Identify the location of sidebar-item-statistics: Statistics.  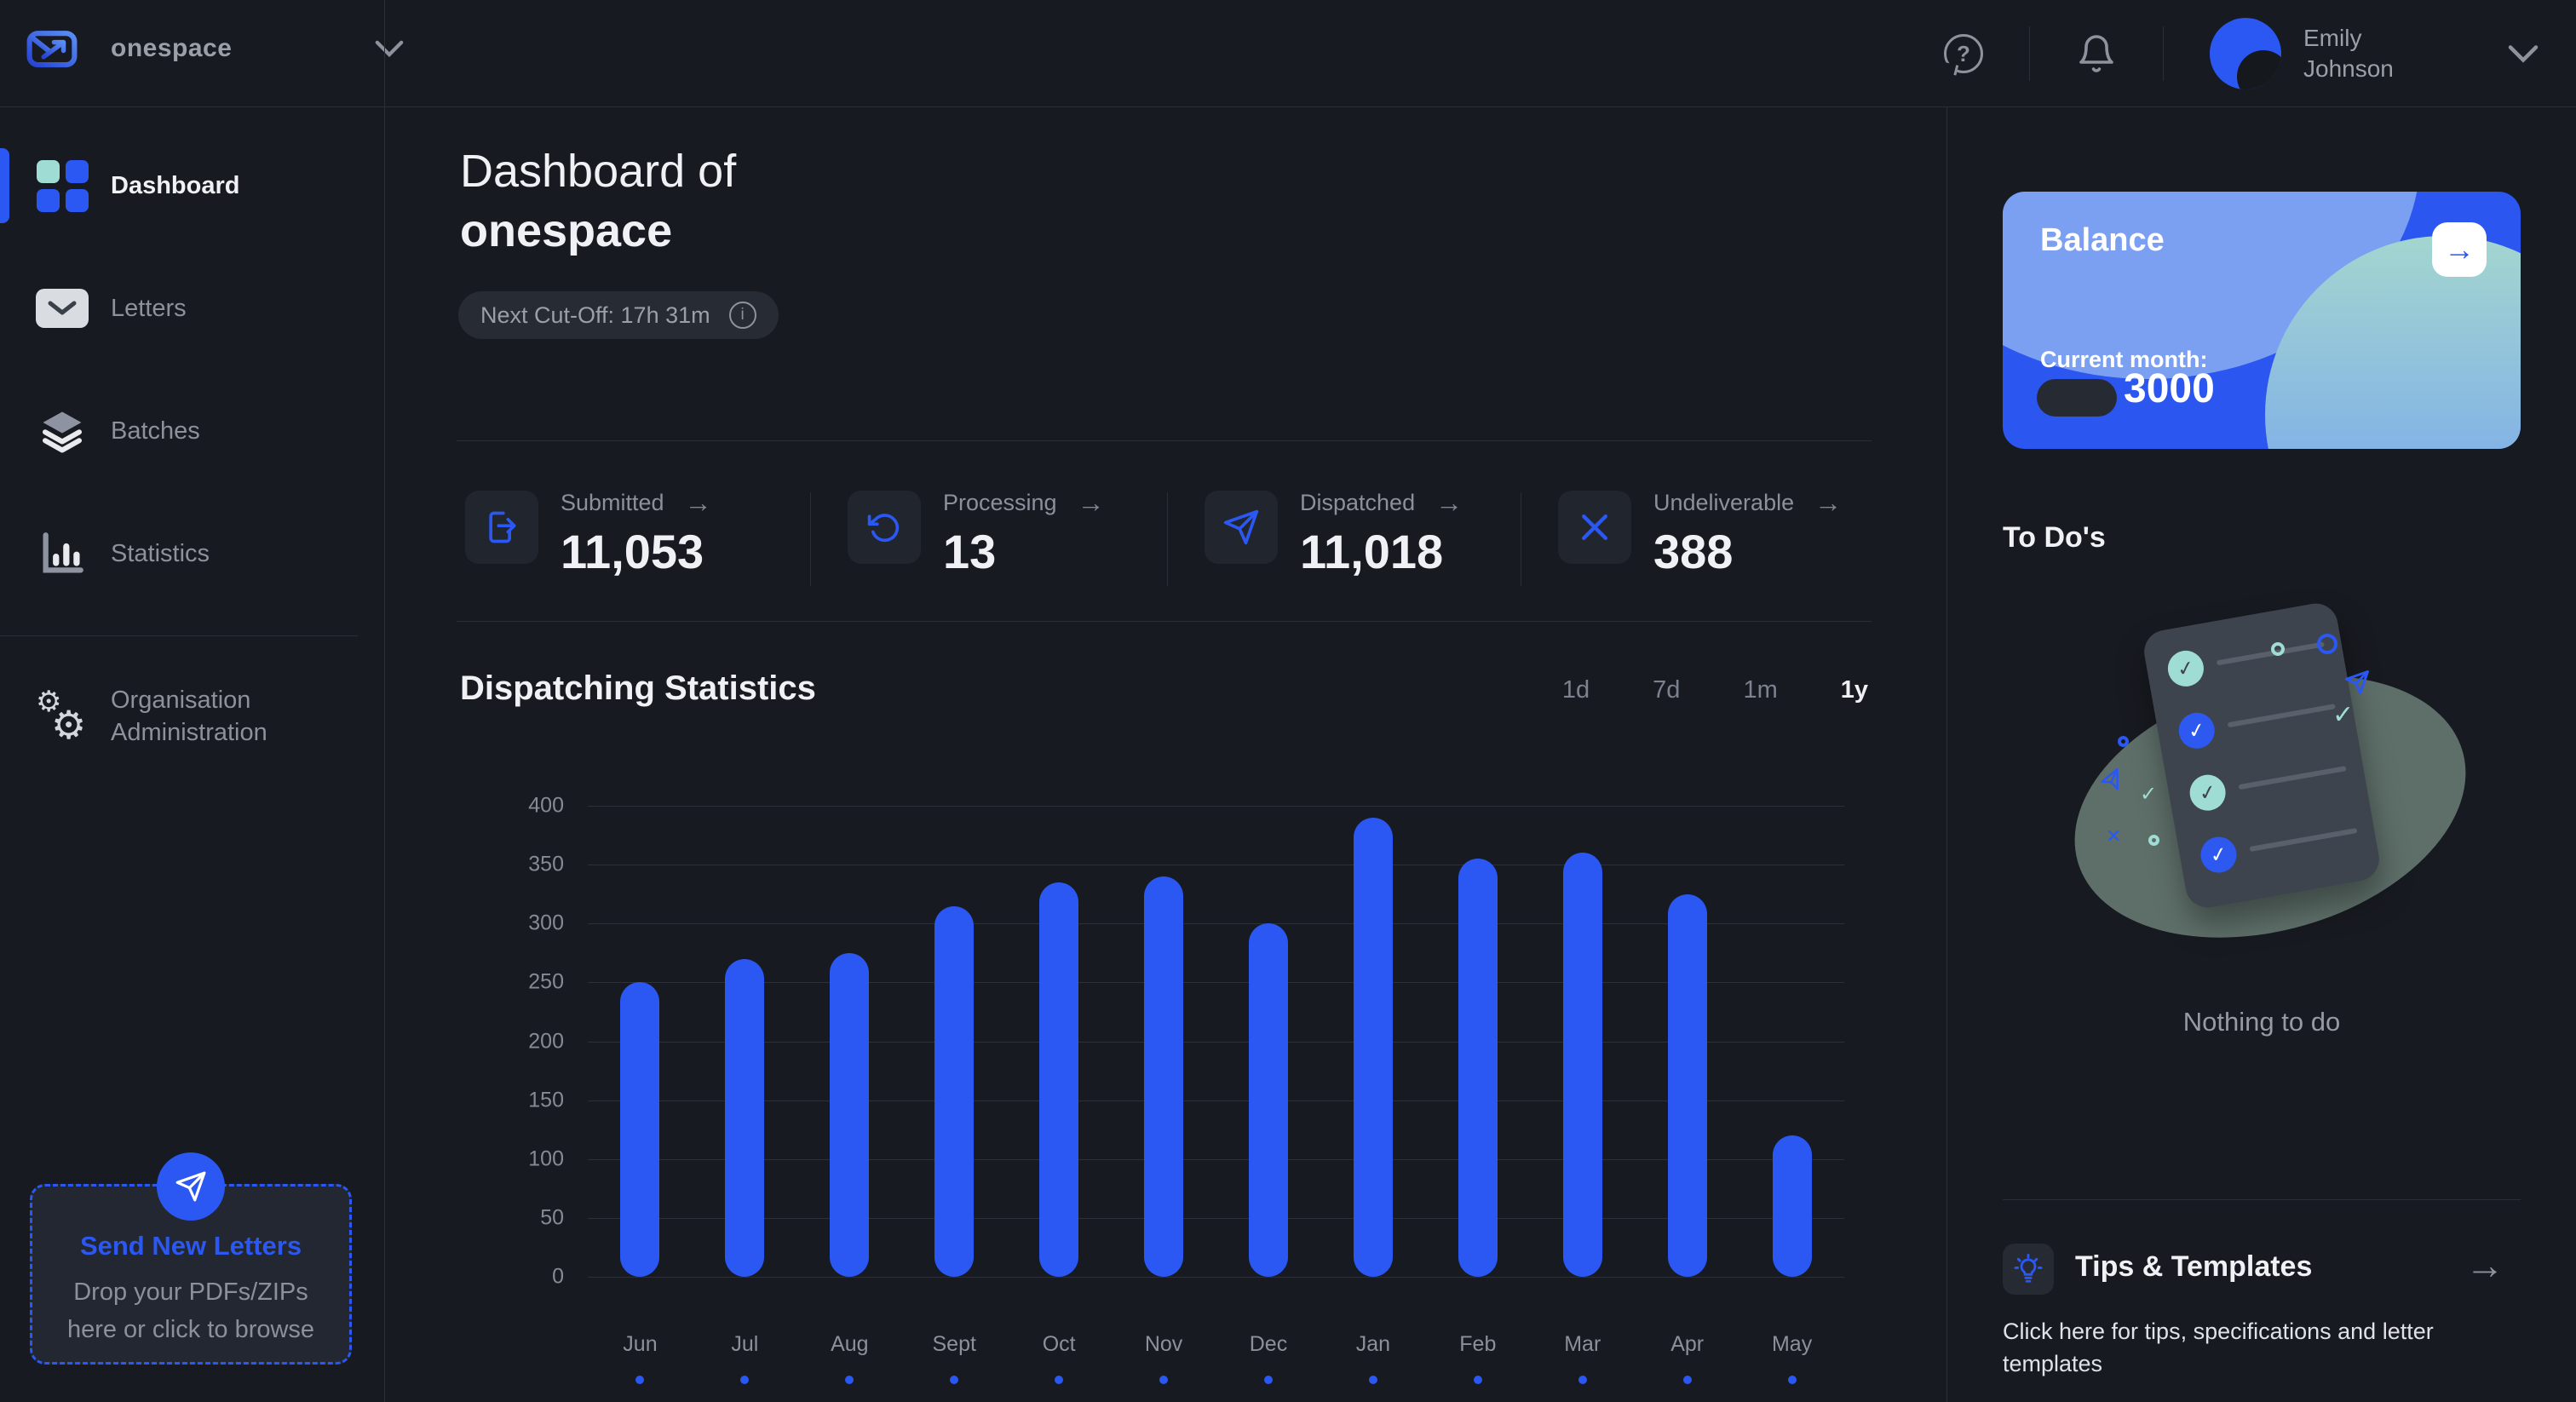
(193, 554).